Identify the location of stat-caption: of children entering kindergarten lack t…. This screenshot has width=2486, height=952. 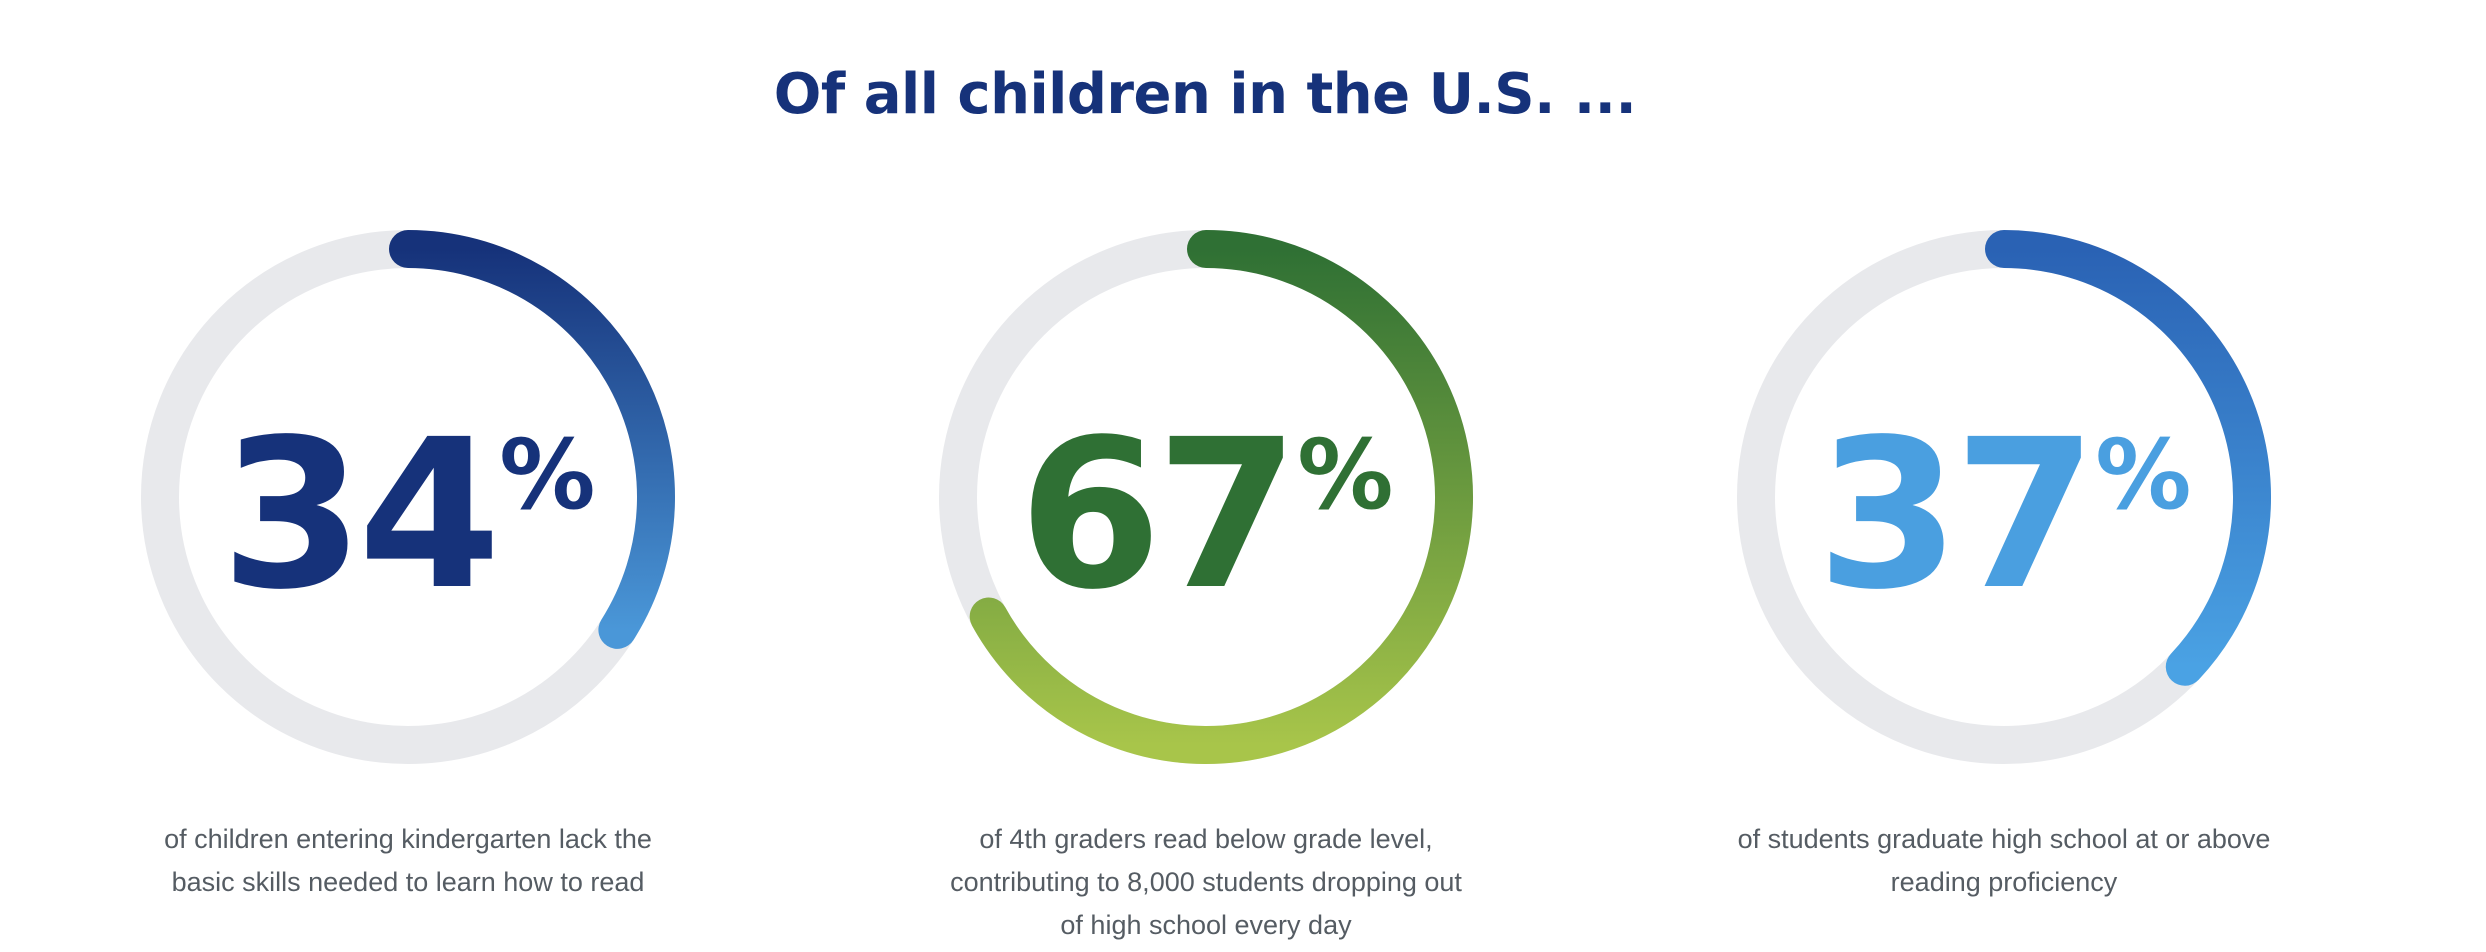
(408, 861).